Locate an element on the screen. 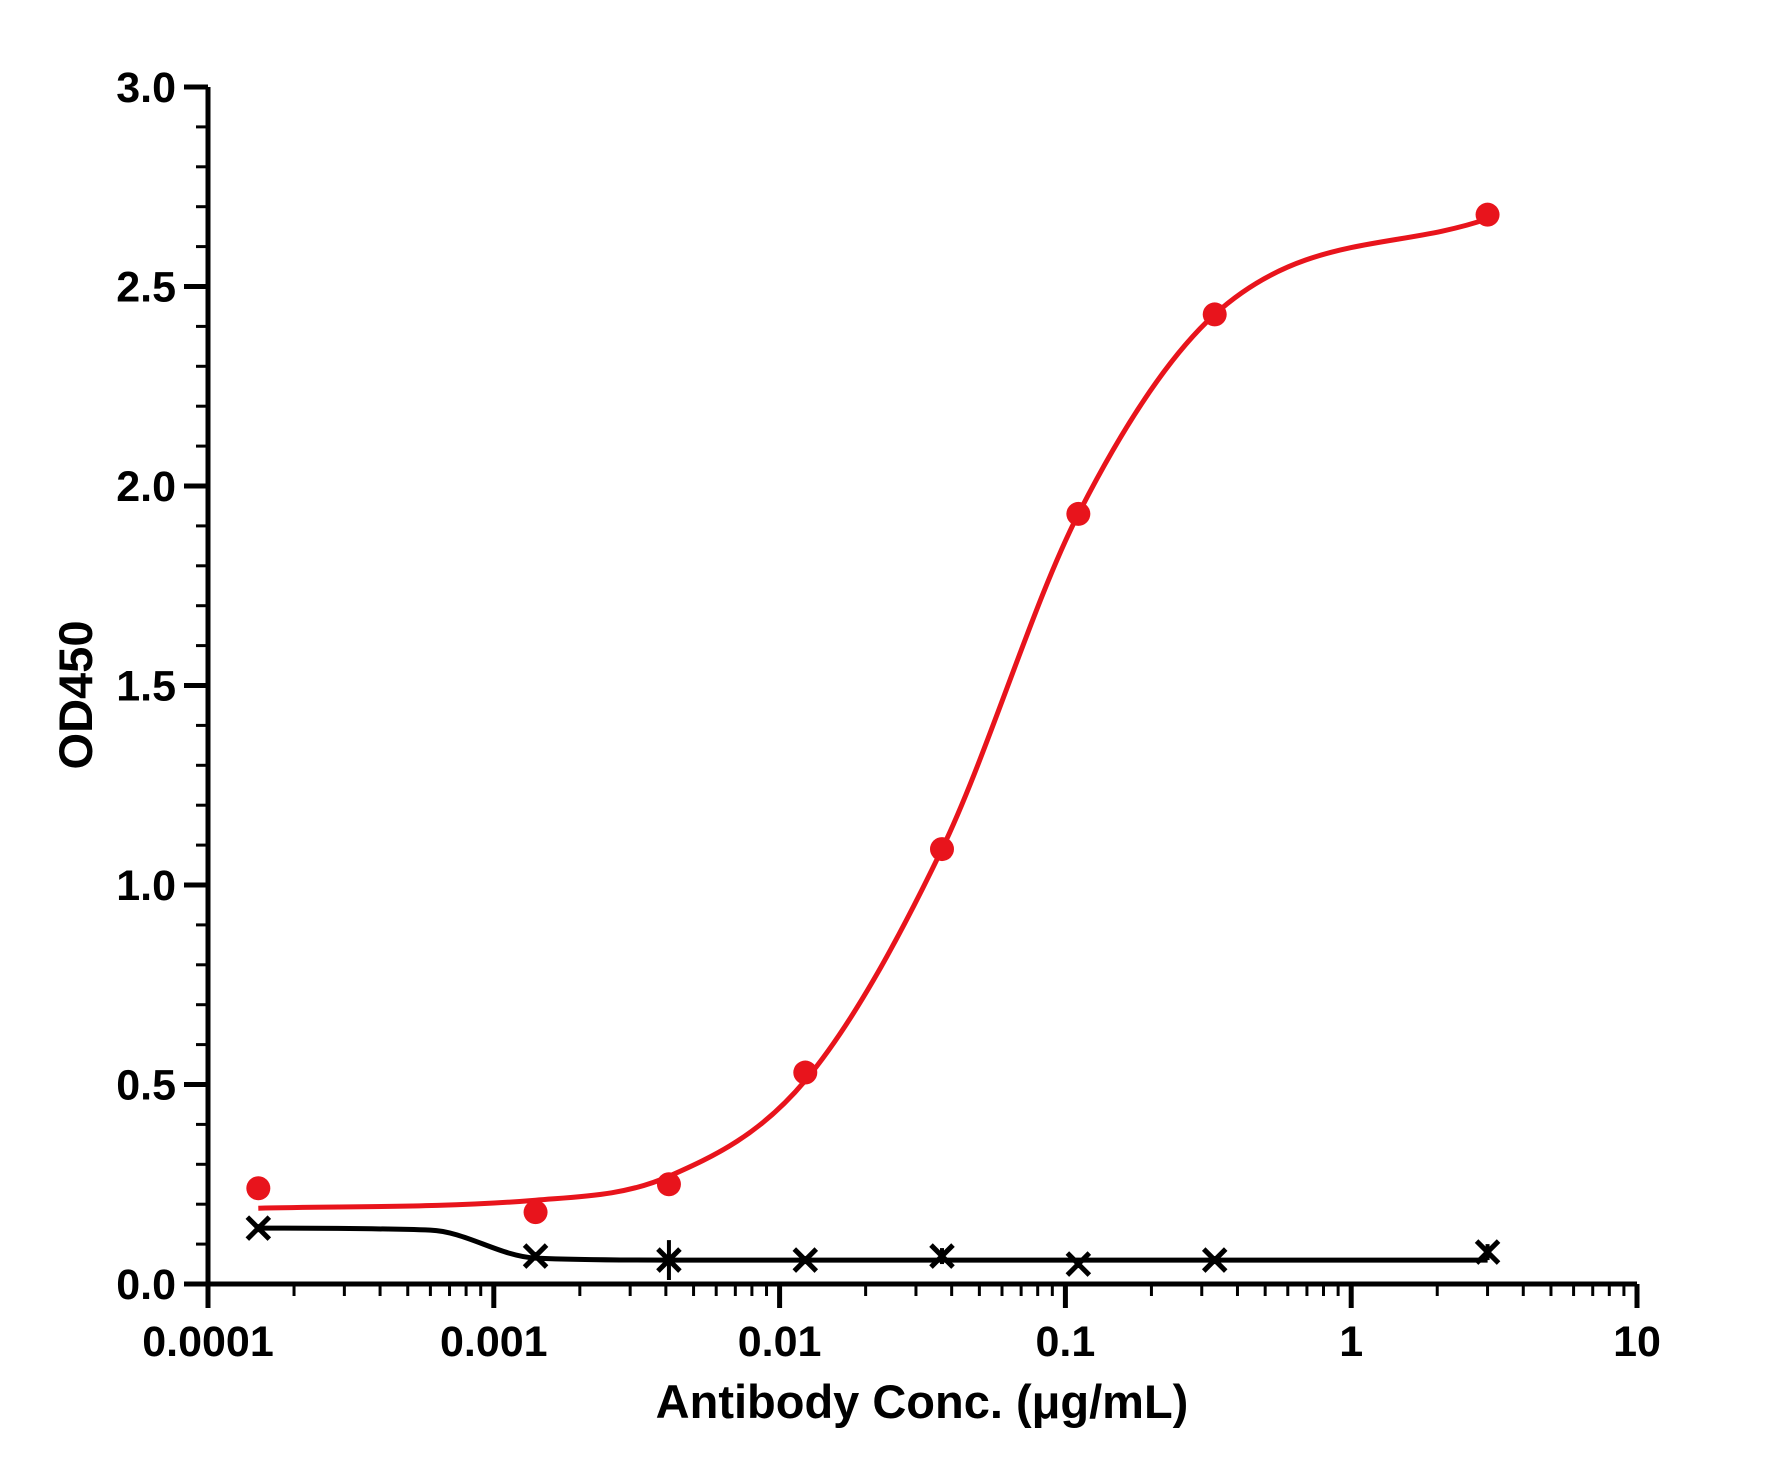 The height and width of the screenshot is (1472, 1772). y-tick-label: 1.0 is located at coordinates (146, 886).